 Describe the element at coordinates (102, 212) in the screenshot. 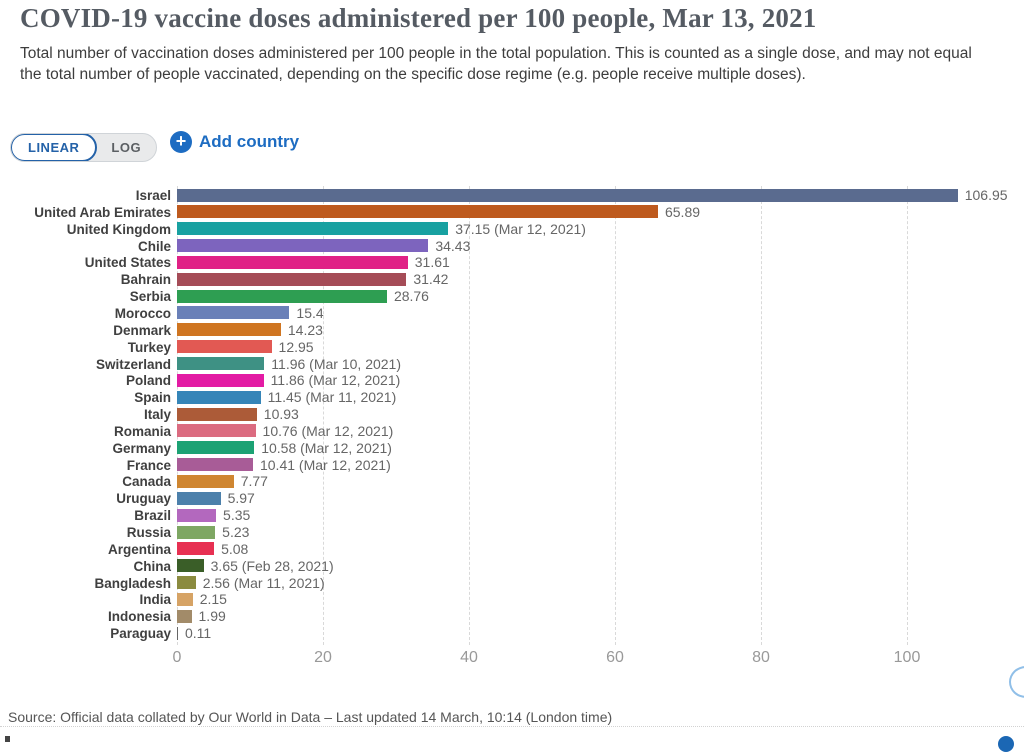

I see `country-label: United Arab Emirates` at that location.